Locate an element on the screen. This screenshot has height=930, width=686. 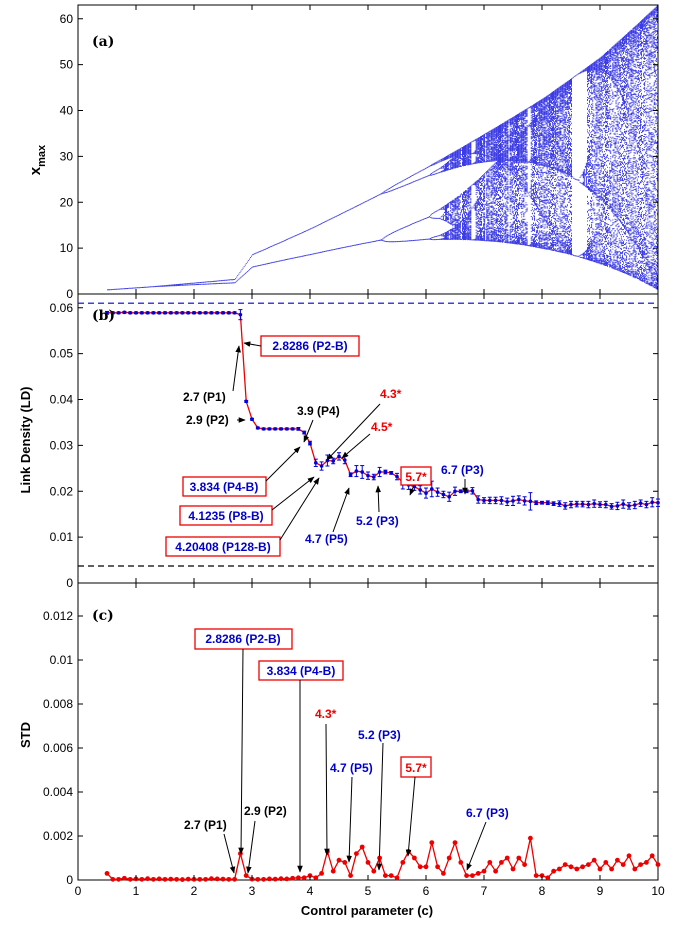
panel-b-label: (b) is located at coordinates (103, 316).